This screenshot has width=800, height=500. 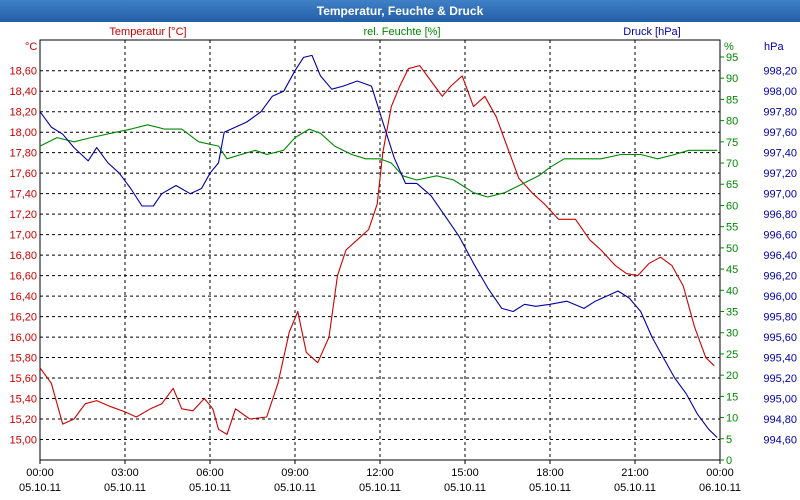 What do you see at coordinates (732, 291) in the screenshot?
I see `humidity-tick-label: 40` at bounding box center [732, 291].